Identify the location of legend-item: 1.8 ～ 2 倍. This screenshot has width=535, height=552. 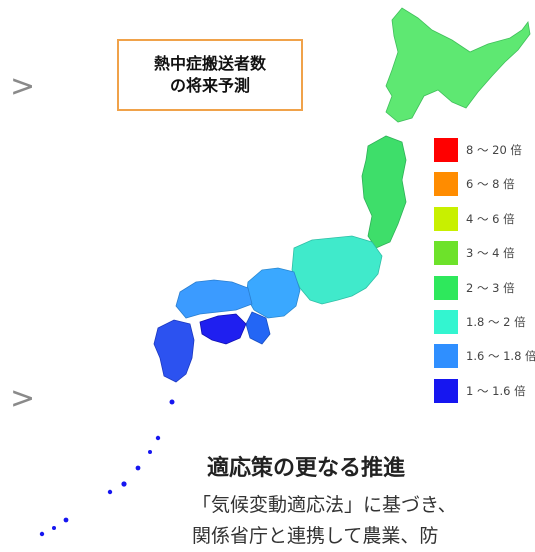
(484, 321).